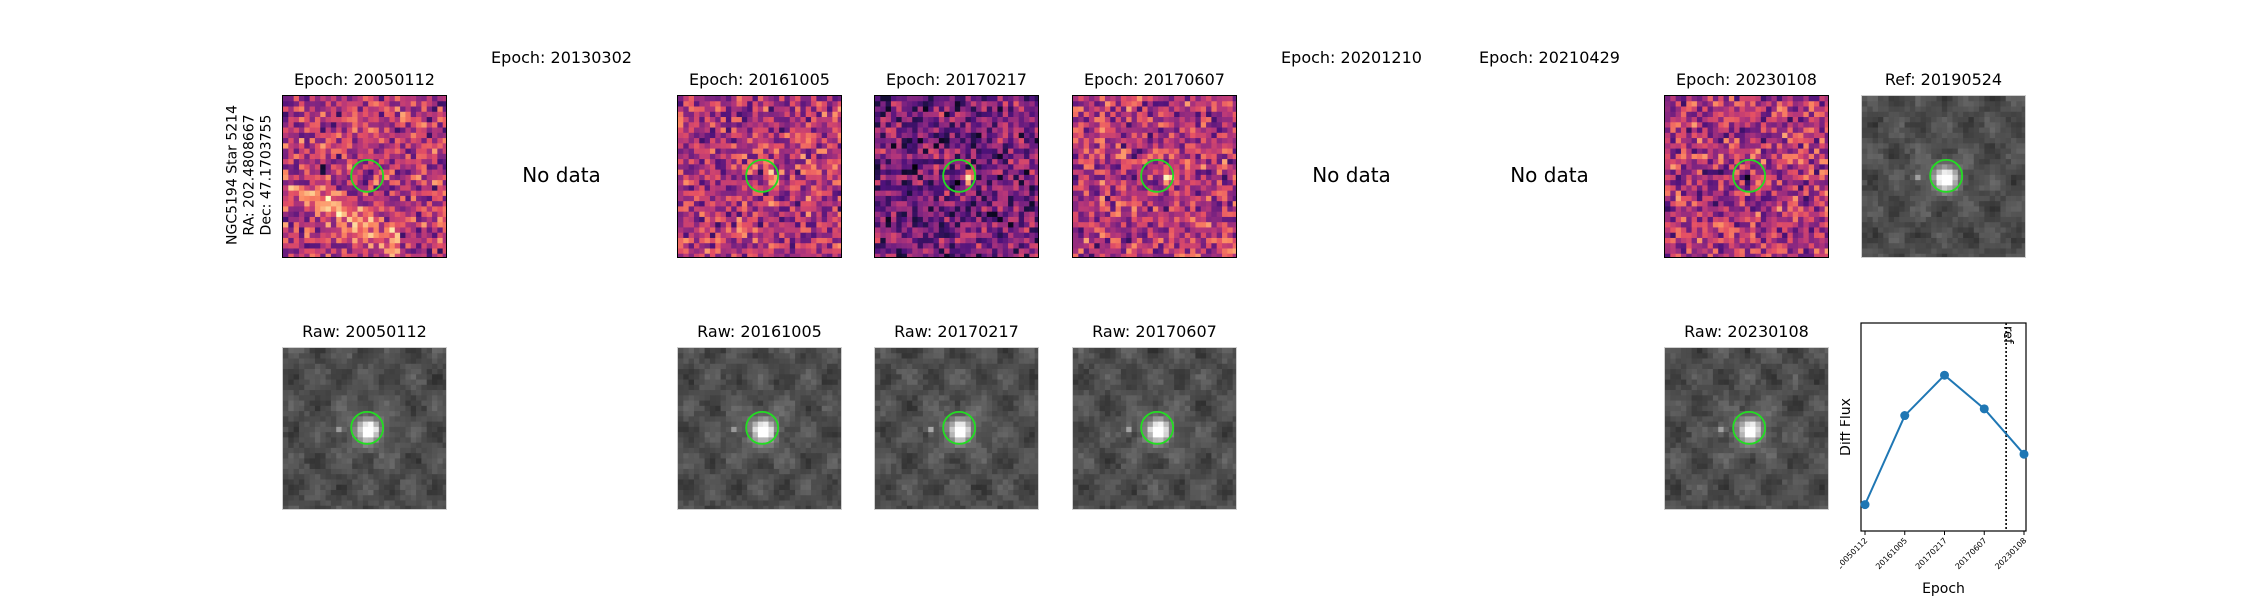 The image size is (2250, 600). I want to click on epoch-title-20210429: Epoch: 20210429, so click(1549, 57).